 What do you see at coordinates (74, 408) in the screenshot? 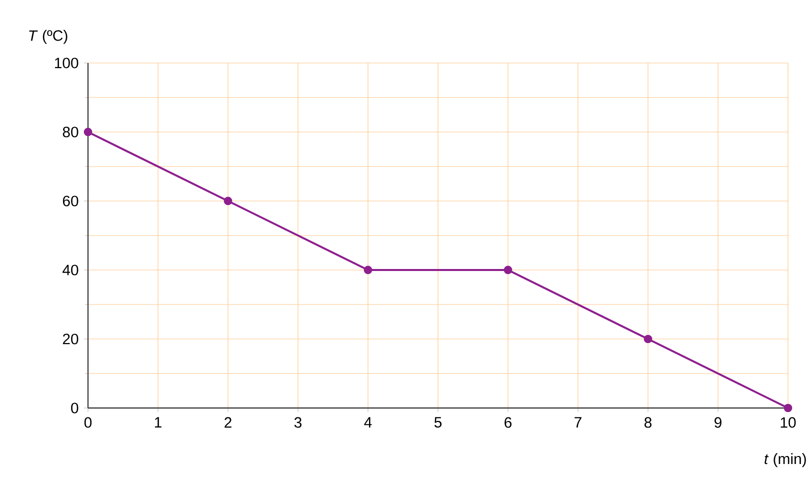
I see `y-tick-label: 0` at bounding box center [74, 408].